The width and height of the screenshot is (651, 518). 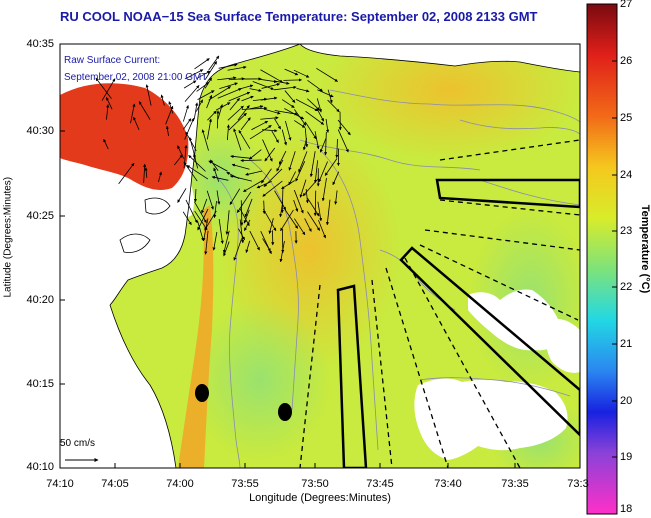 I want to click on x-tick-label: 74:10, so click(x=60, y=484).